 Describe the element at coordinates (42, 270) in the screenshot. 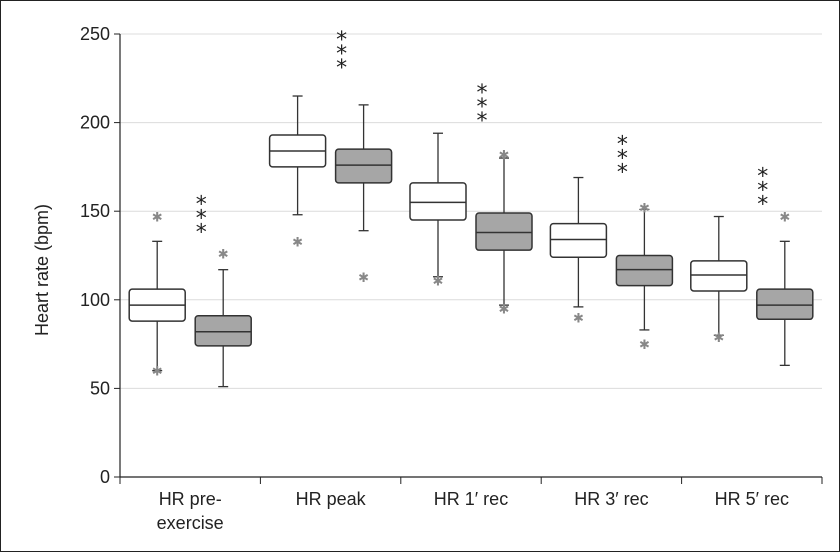

I see `y-axis-title: Heart rate (bpm)` at that location.